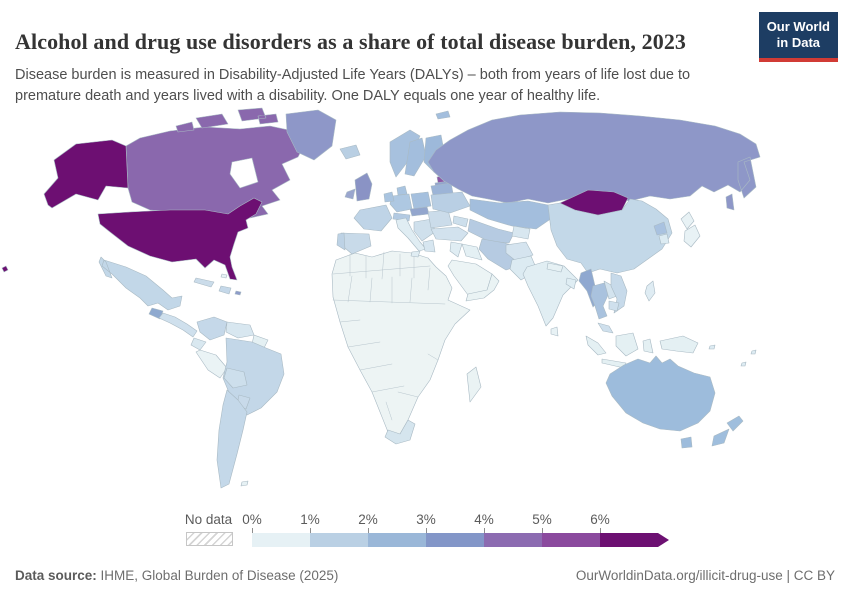  I want to click on region-greenland, so click(311, 135).